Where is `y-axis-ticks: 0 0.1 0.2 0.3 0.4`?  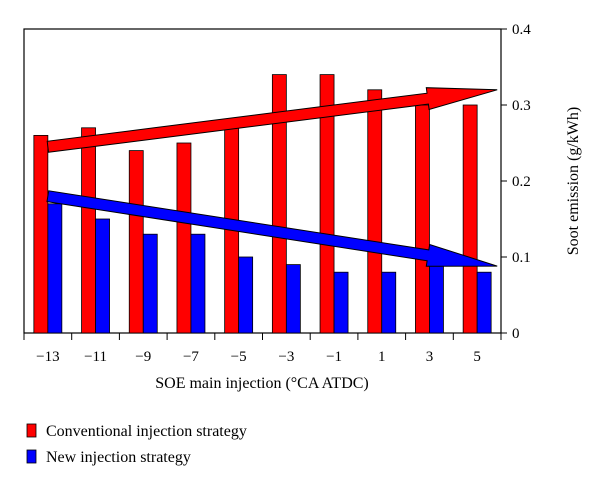 y-axis-ticks: 0 0.1 0.2 0.3 0.4 is located at coordinates (516, 182).